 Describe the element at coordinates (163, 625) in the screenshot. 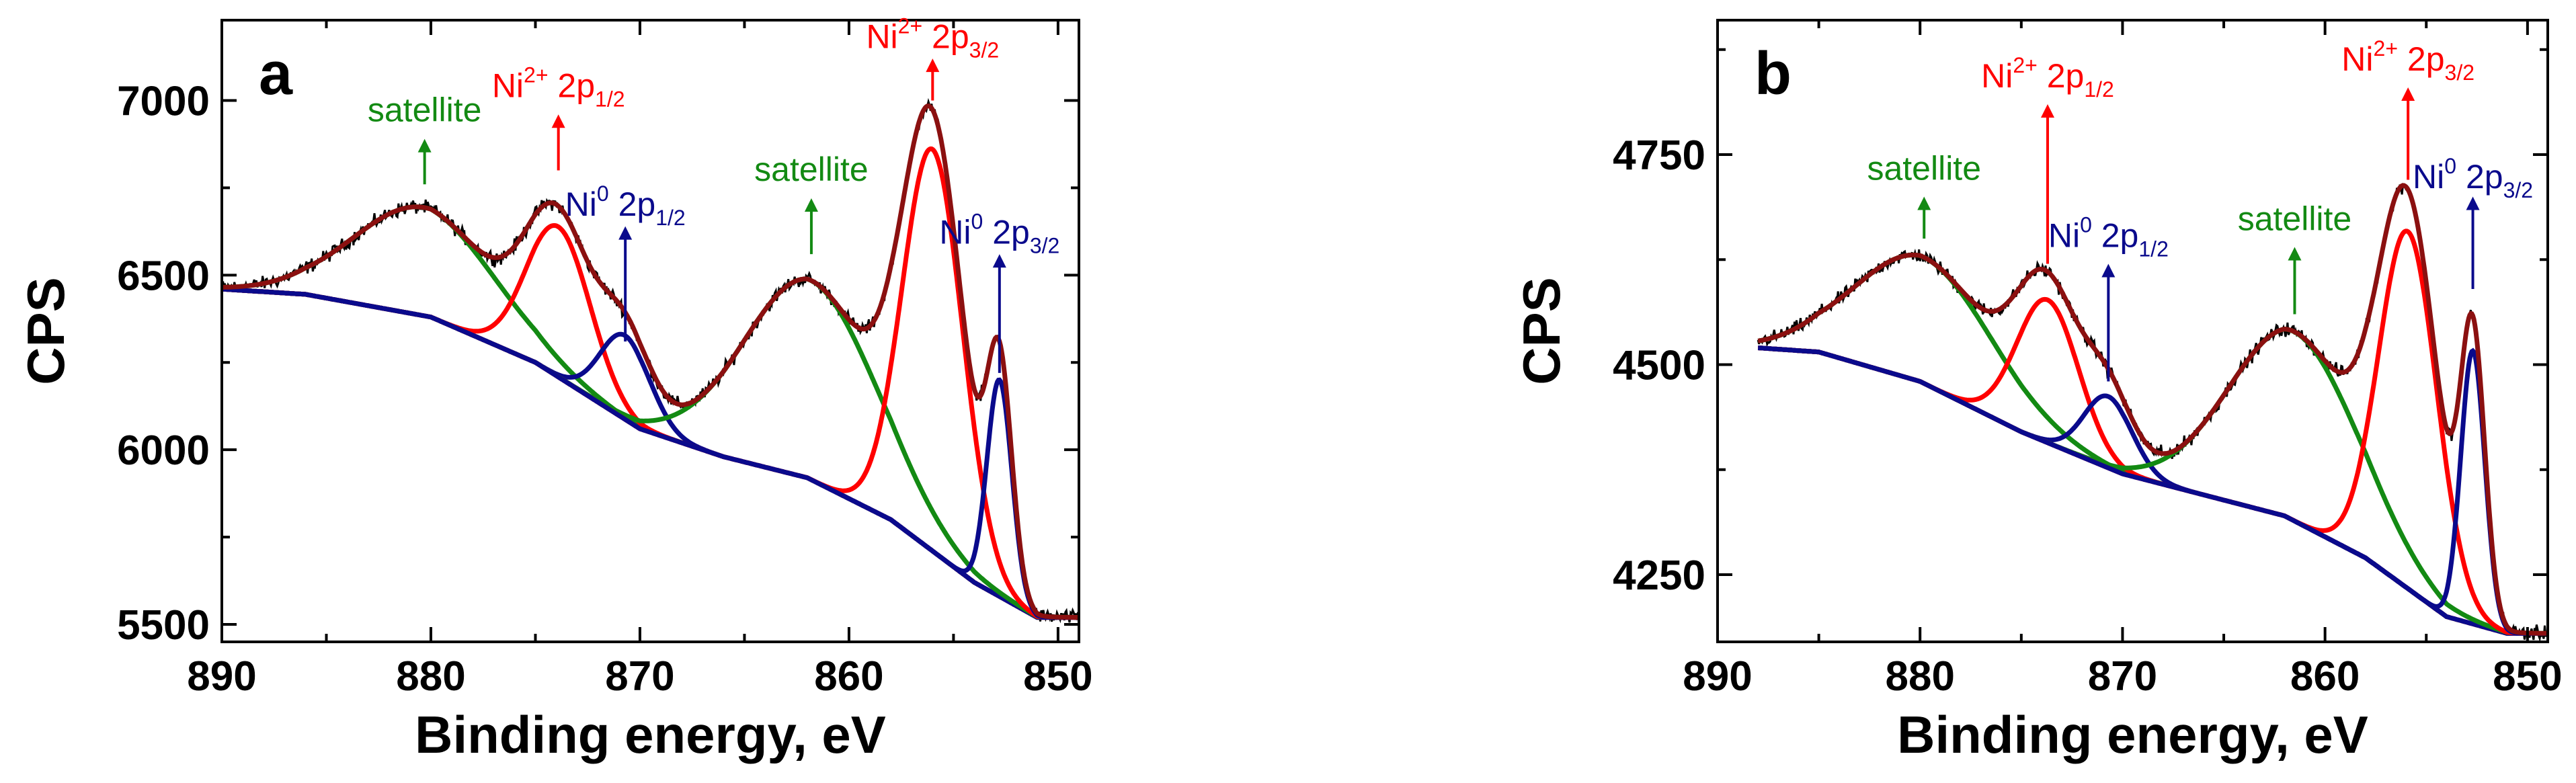

I see `y-tick-label: 5500` at that location.